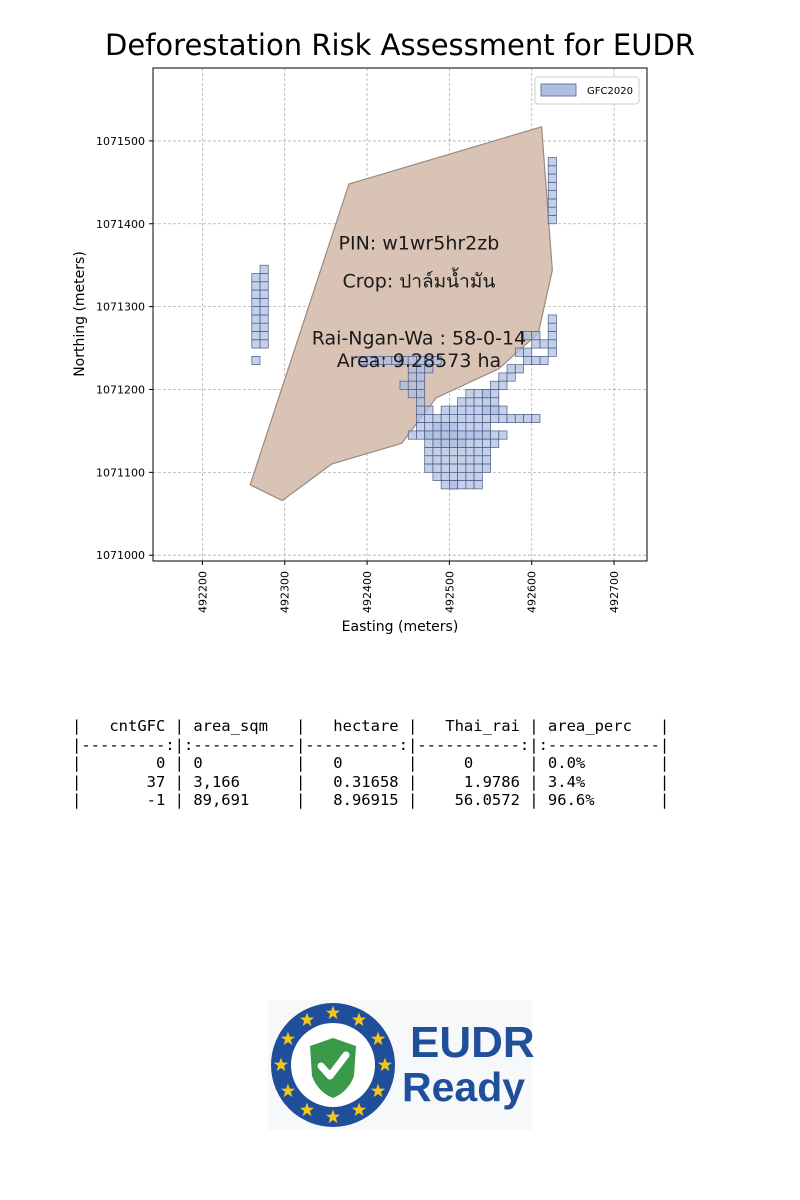 The width and height of the screenshot is (800, 1200). I want to click on table-row: | 0 | 0 | 0 | 0 | 0.0% |, so click(371, 763).